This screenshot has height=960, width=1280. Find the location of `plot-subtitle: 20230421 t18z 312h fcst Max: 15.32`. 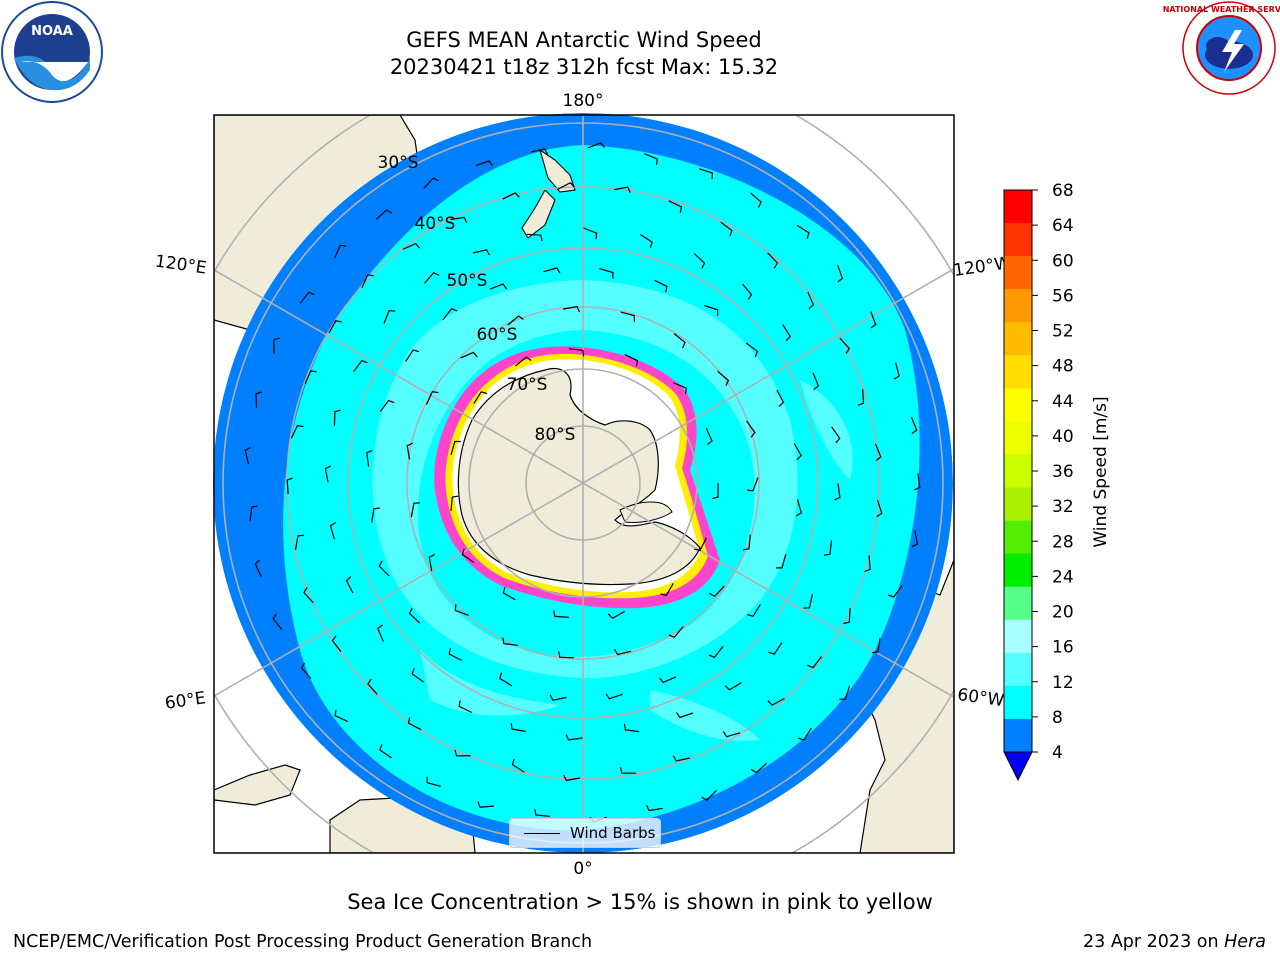

plot-subtitle: 20230421 t18z 312h fcst Max: 15.32 is located at coordinates (584, 67).